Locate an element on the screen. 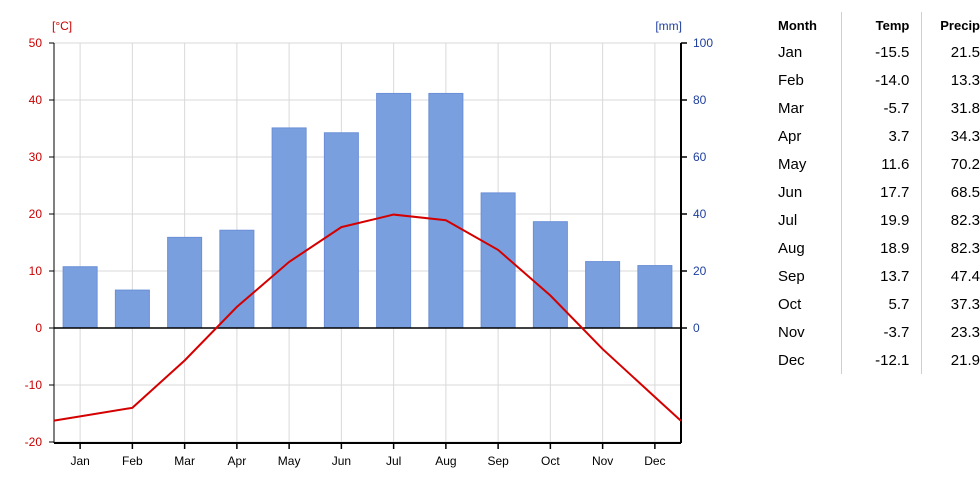 Image resolution: width=980 pixels, height=486 pixels. table-row: May 11.6 70.2 is located at coordinates (874, 164).